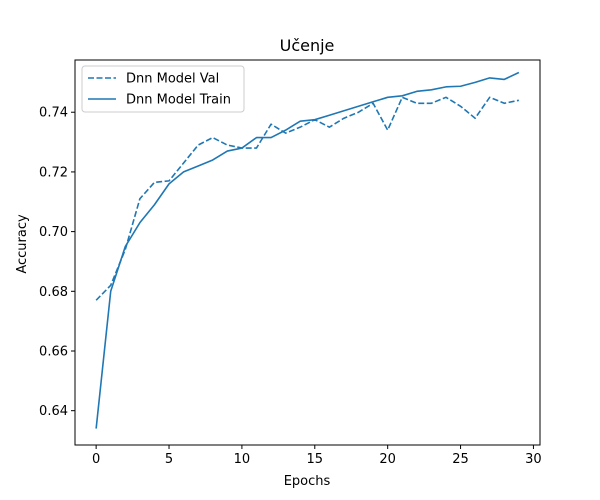  I want to click on x-tick-label: 25, so click(460, 459).